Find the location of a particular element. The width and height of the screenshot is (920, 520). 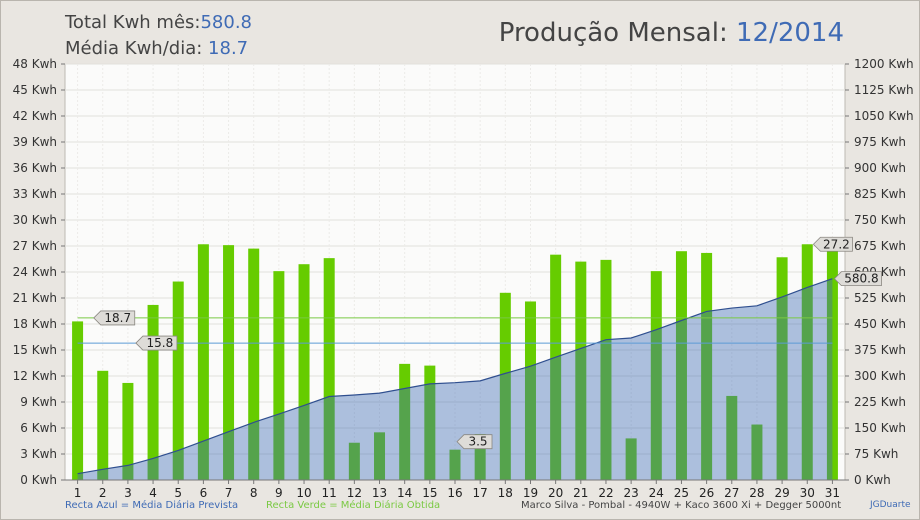

y-left-tick-label: 0 Kwh is located at coordinates (38, 480).